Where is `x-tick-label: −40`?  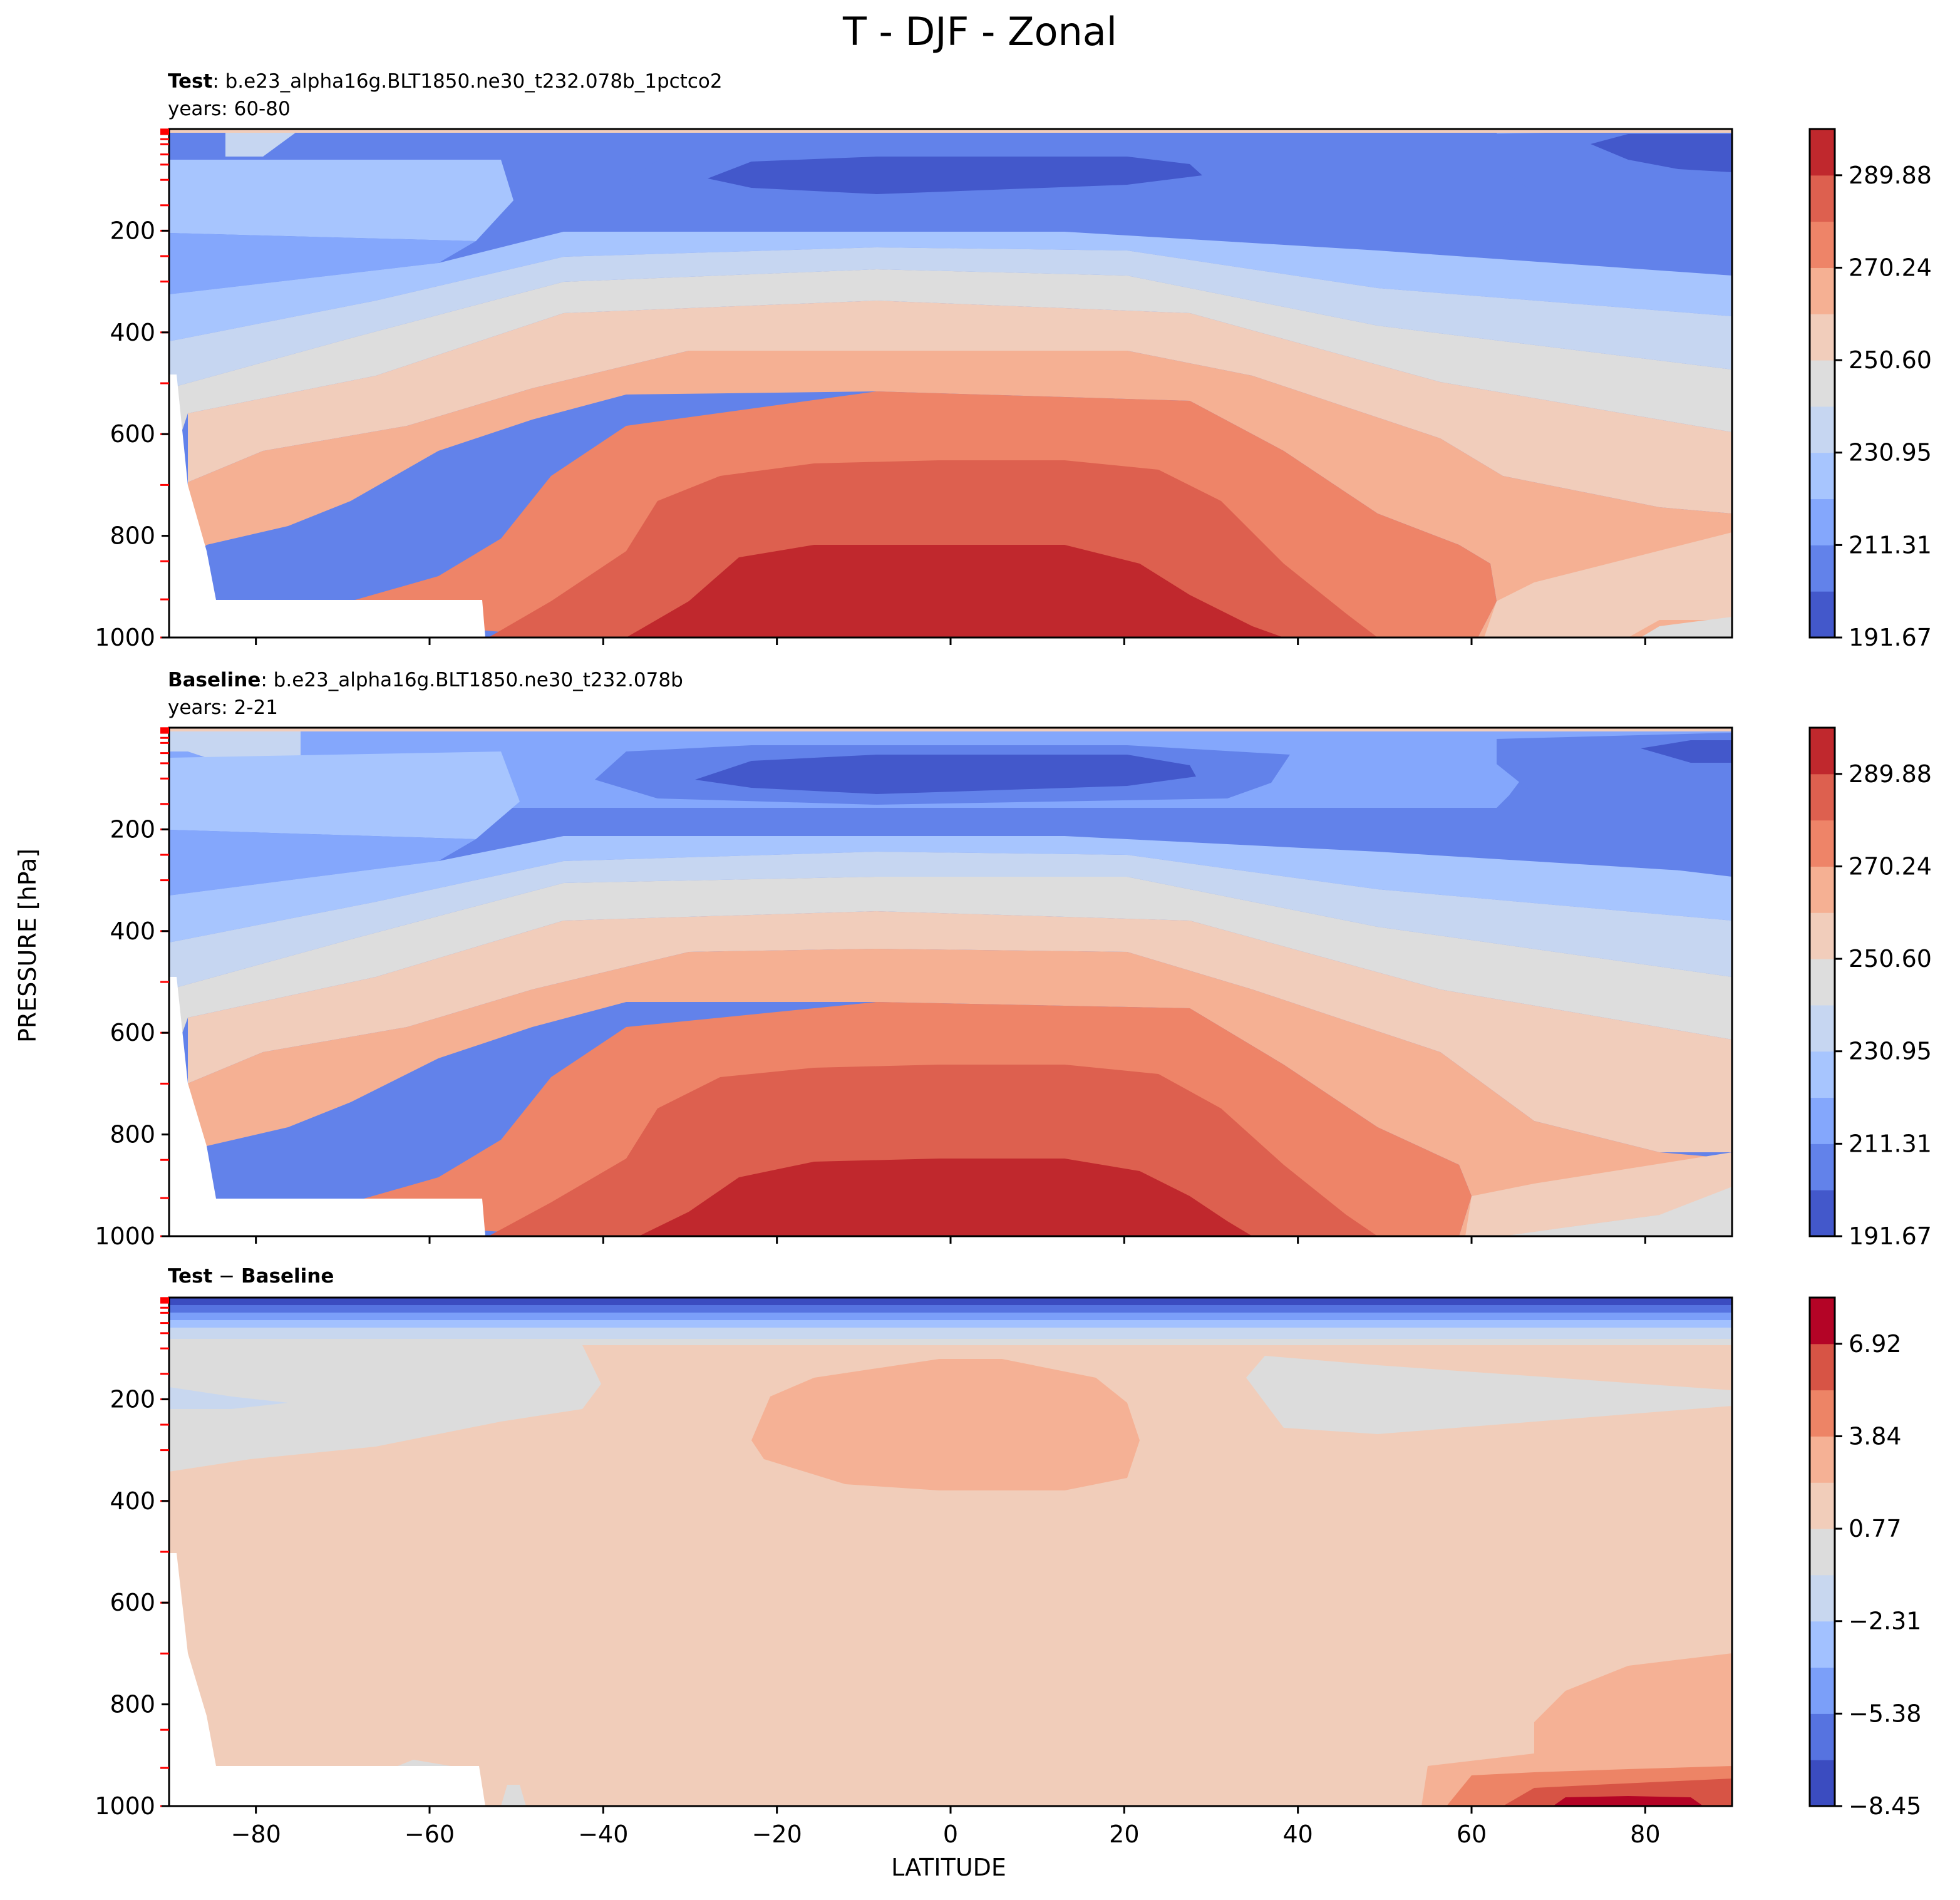 x-tick-label: −40 is located at coordinates (603, 1834).